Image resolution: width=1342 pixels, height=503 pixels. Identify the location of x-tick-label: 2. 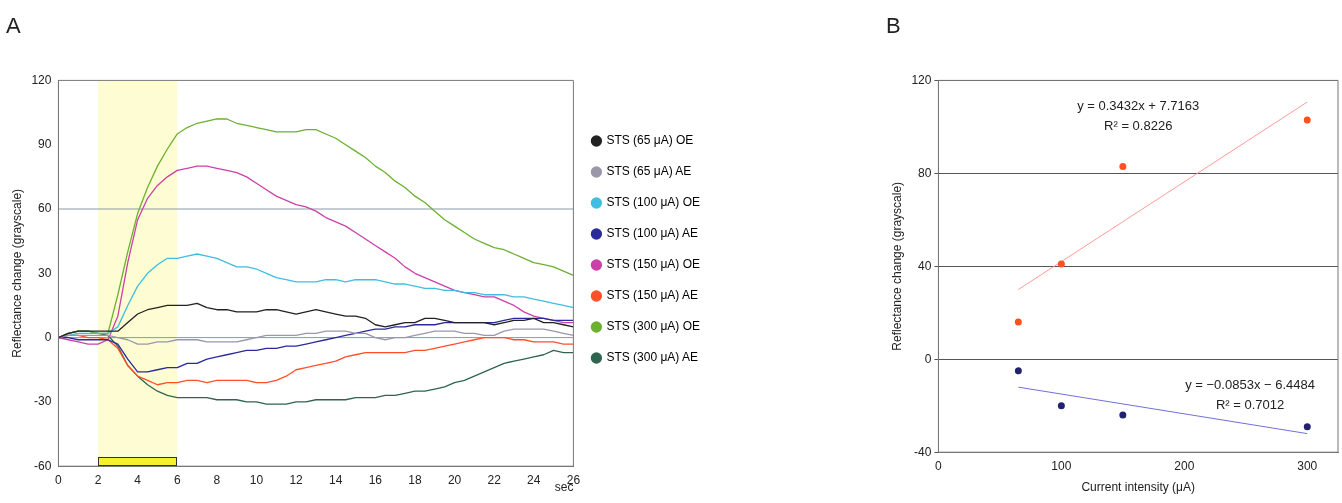
(98, 479).